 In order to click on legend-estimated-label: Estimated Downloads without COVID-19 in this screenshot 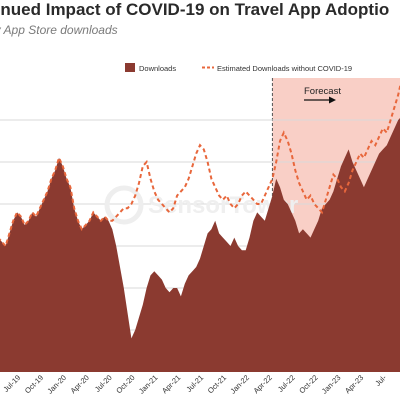, I will do `click(284, 68)`.